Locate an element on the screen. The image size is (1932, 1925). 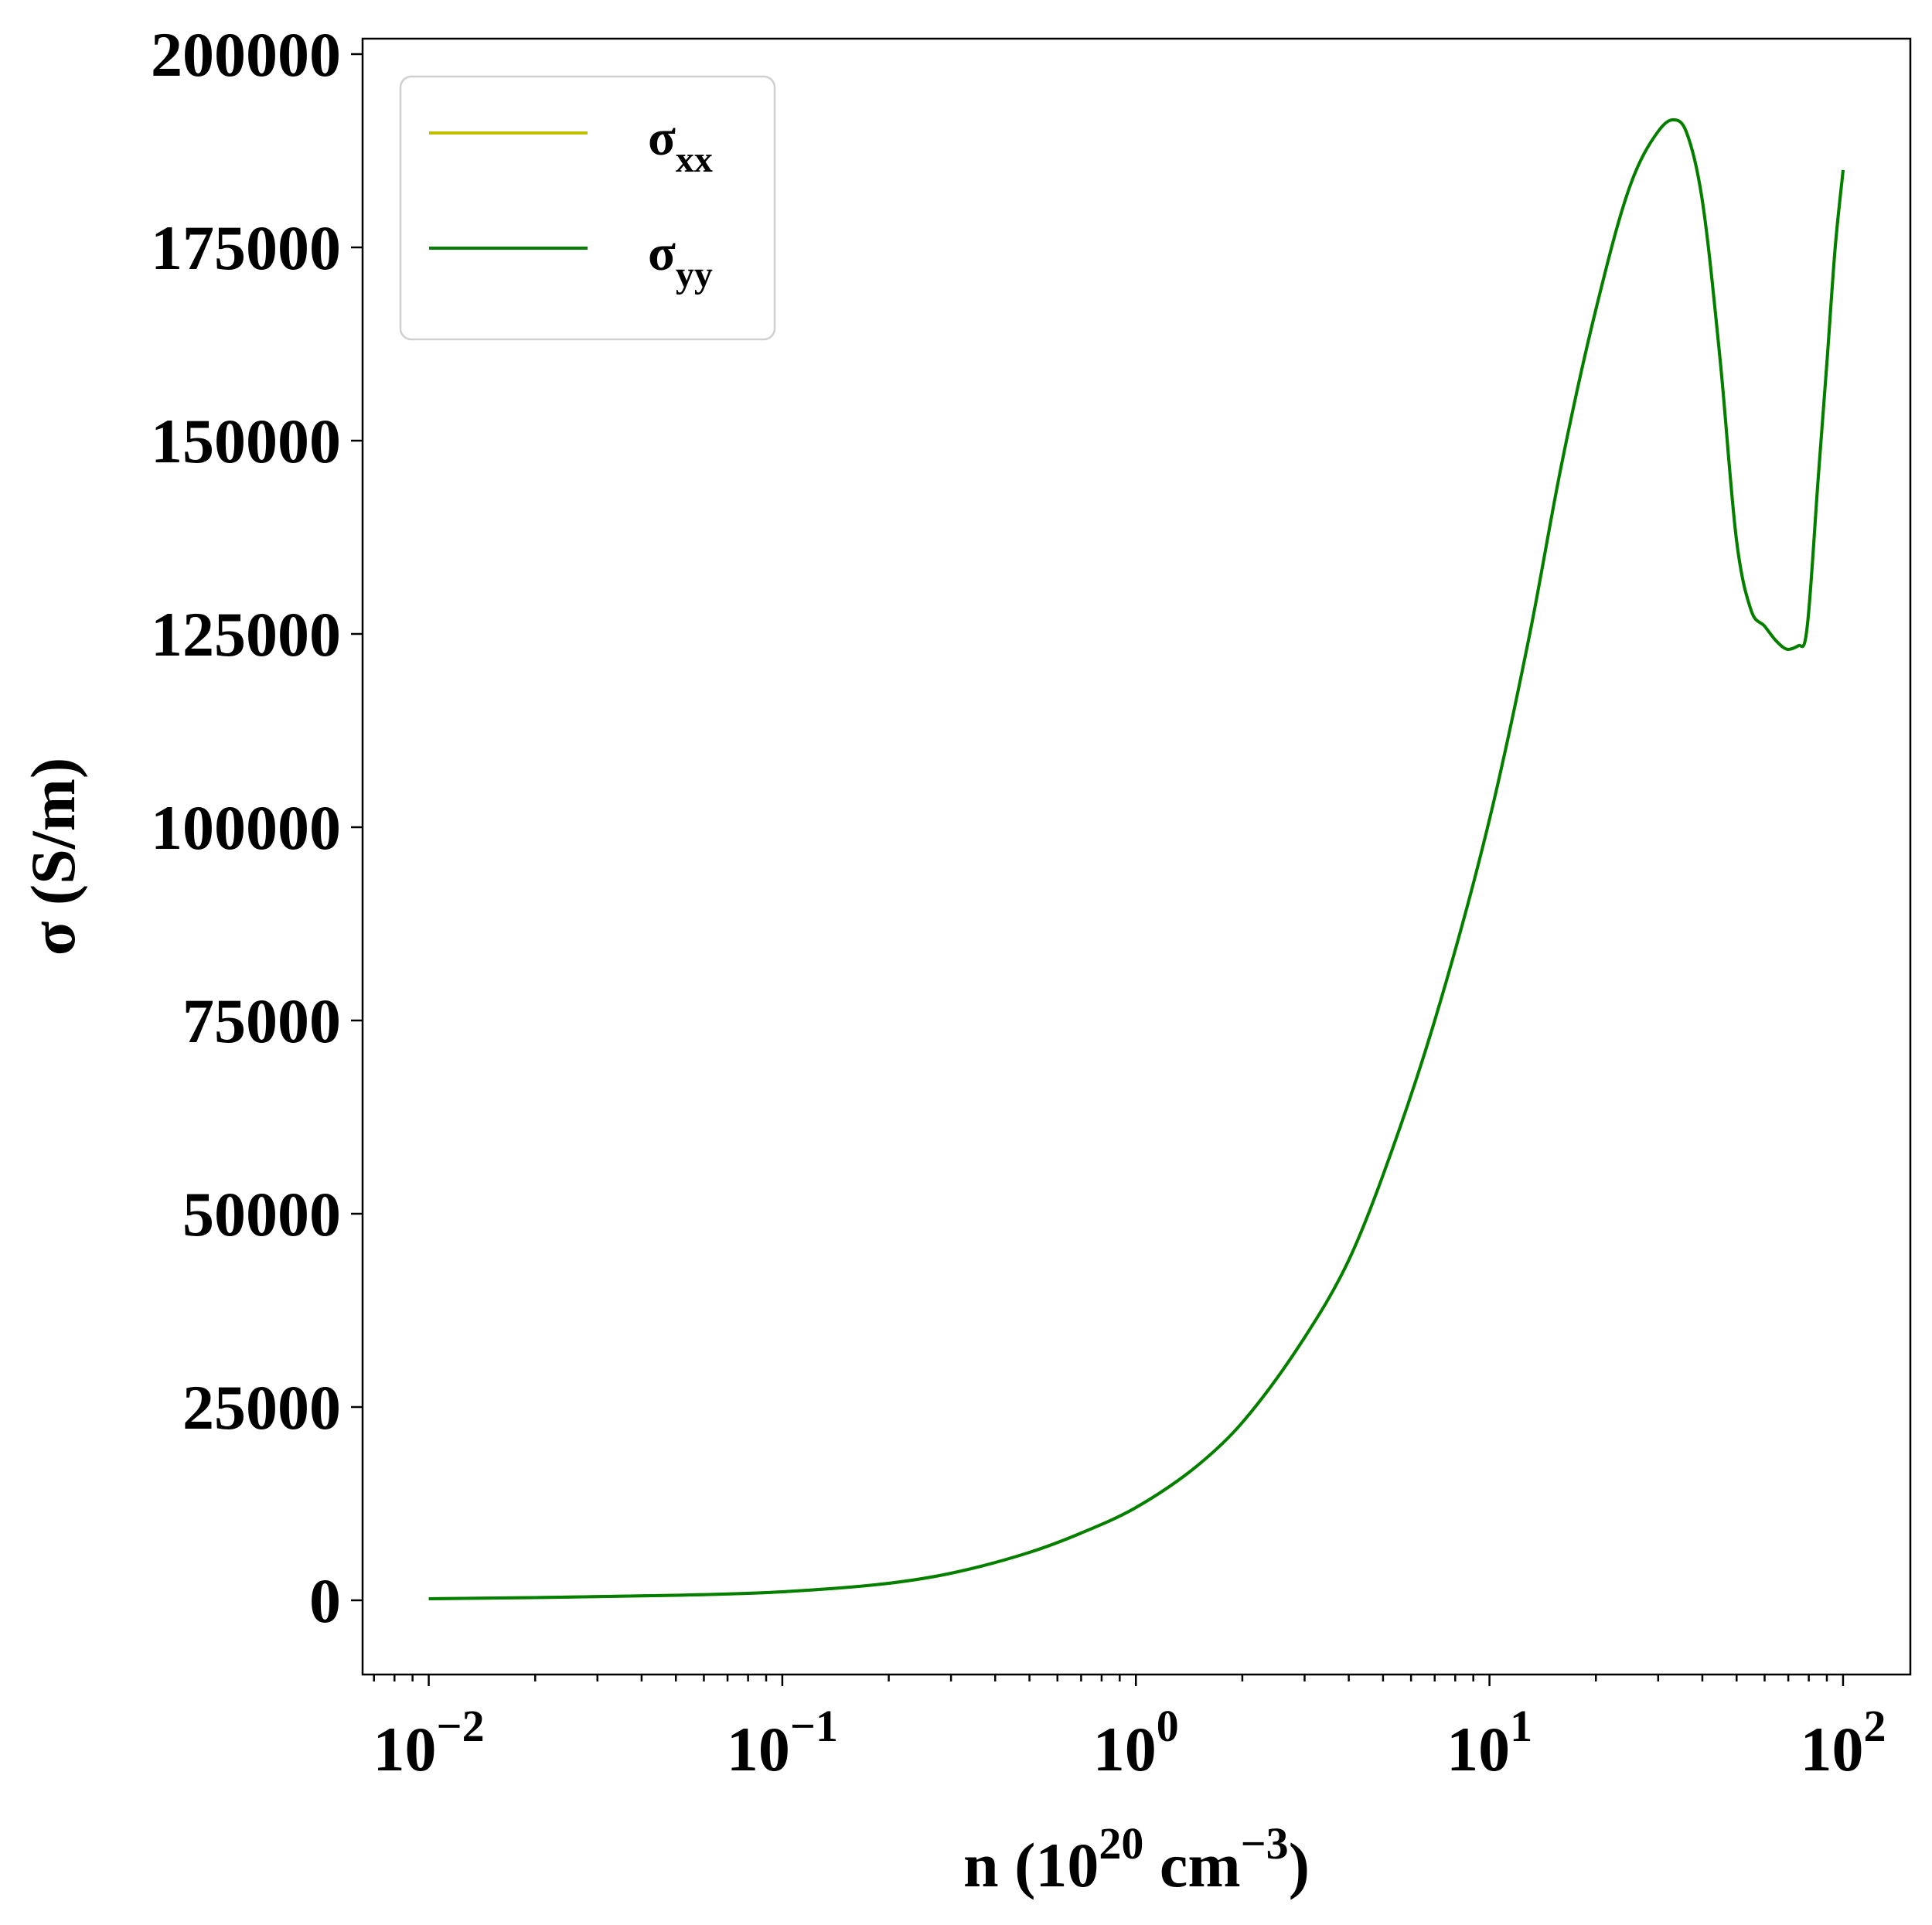
y-tick-label: 75000 is located at coordinates (261, 1021).